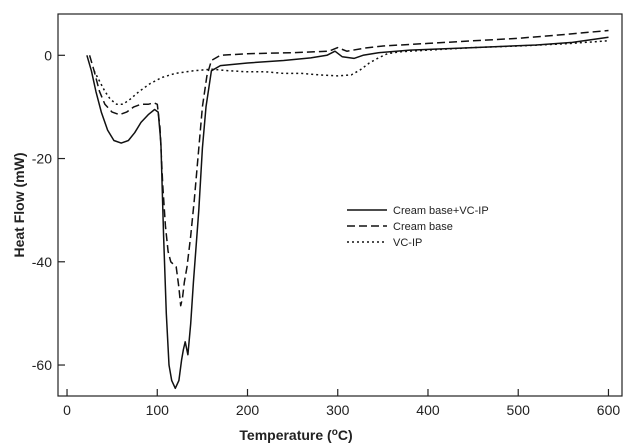  I want to click on y-tick-label: -20, so click(42, 159).